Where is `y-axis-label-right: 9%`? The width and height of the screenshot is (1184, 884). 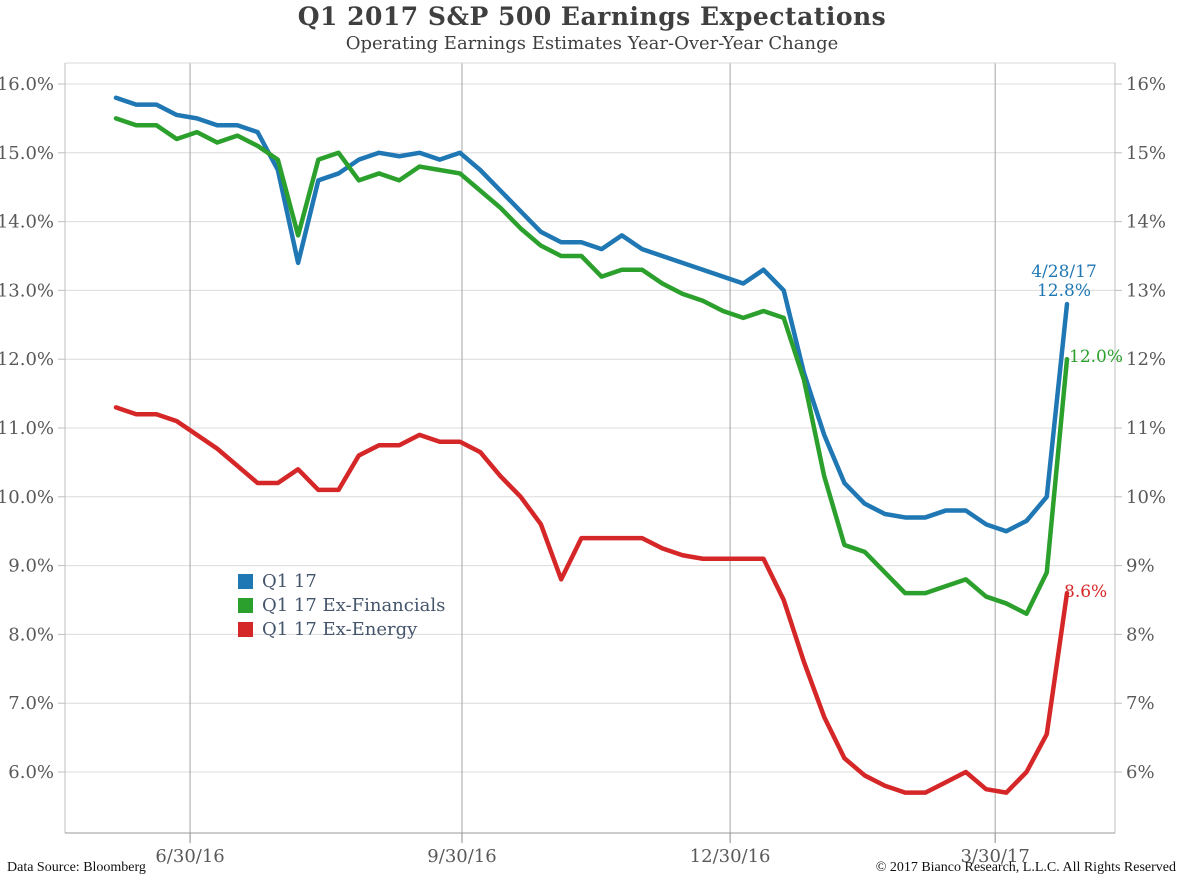 y-axis-label-right: 9% is located at coordinates (1140, 566).